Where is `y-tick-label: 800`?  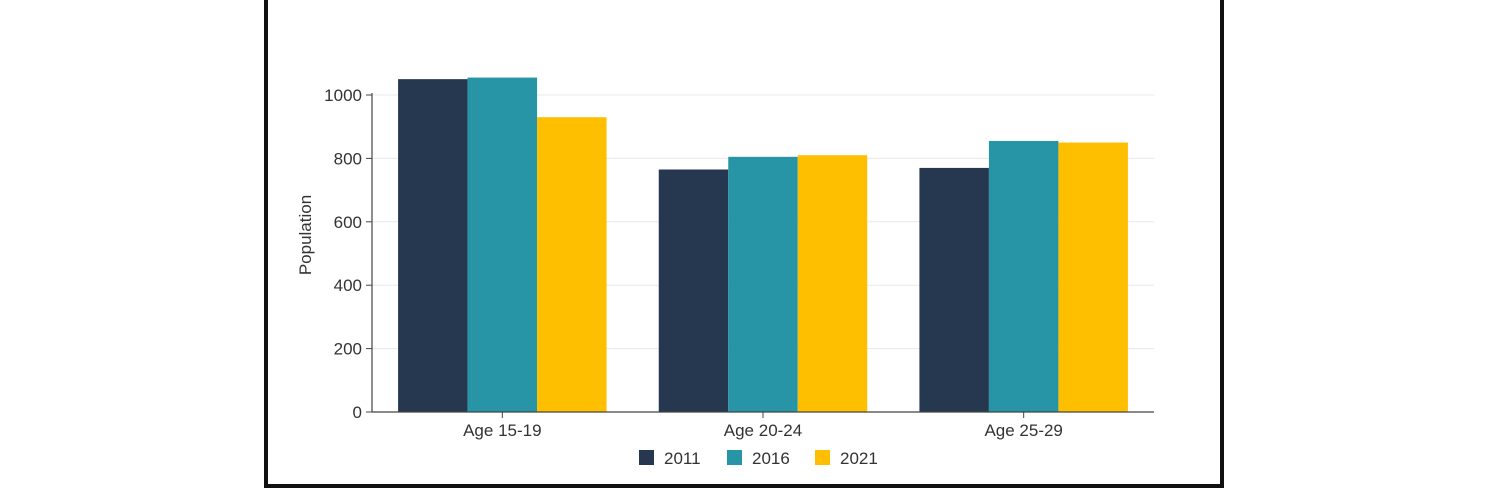 y-tick-label: 800 is located at coordinates (348, 158).